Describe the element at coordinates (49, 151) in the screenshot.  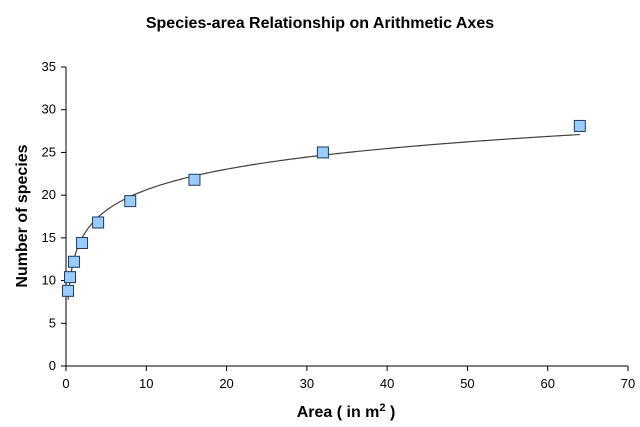
I see `y-tick-label: 25` at that location.